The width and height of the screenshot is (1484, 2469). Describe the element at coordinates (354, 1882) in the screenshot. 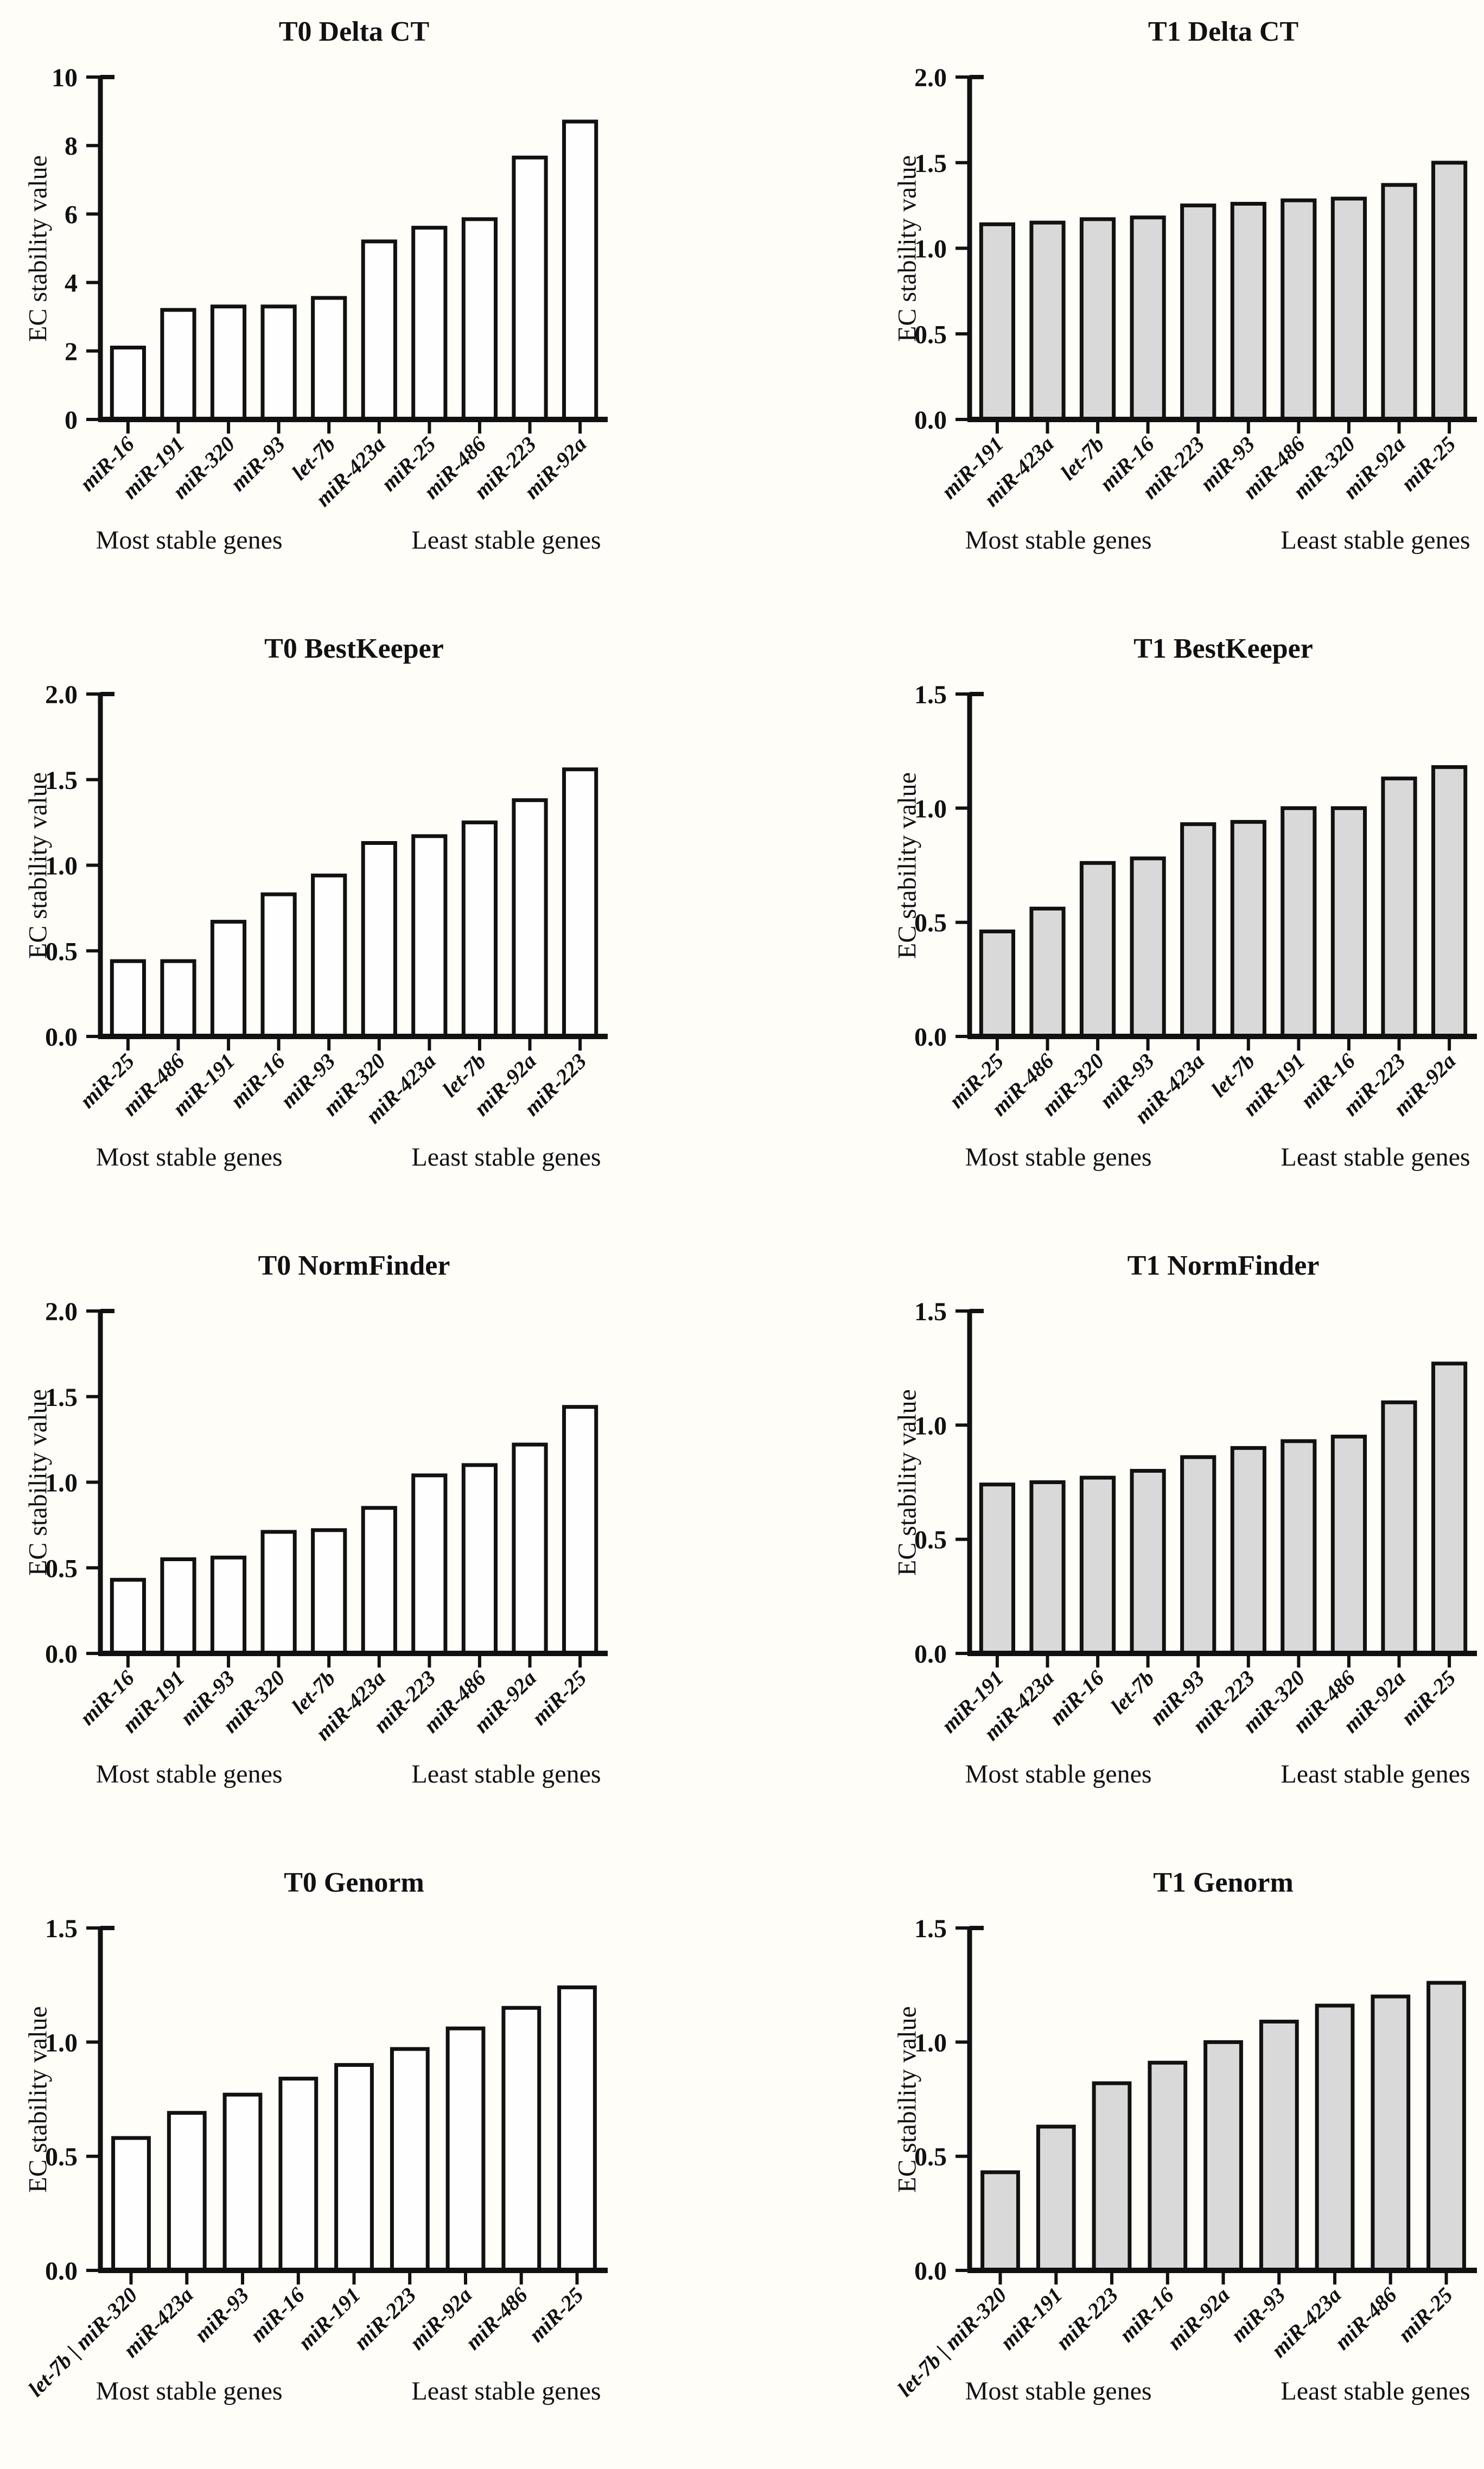

I see `chart-title: T0 Genorm` at that location.